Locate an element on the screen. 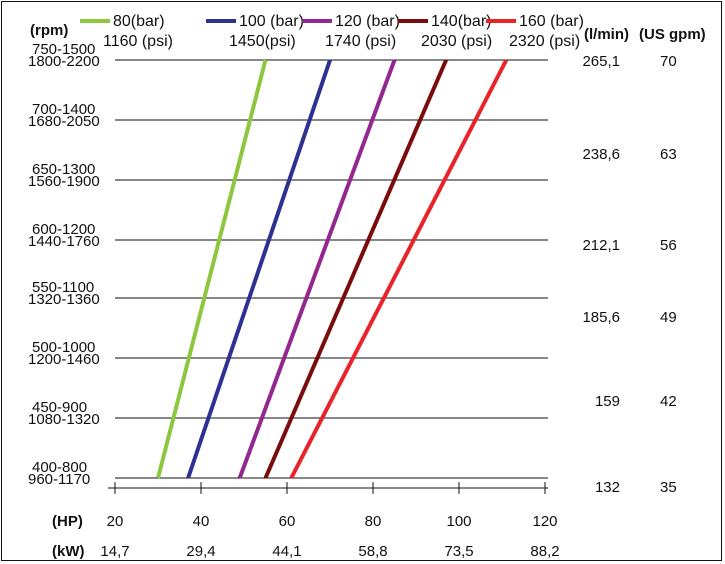 The height and width of the screenshot is (564, 725). rpm-label-upper: 550-1100 is located at coordinates (63, 287).